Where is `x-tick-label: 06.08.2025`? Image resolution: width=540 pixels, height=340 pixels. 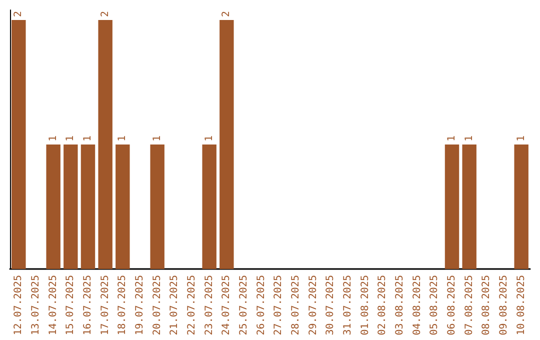 x-tick-label: 06.08.2025 is located at coordinates (452, 305).